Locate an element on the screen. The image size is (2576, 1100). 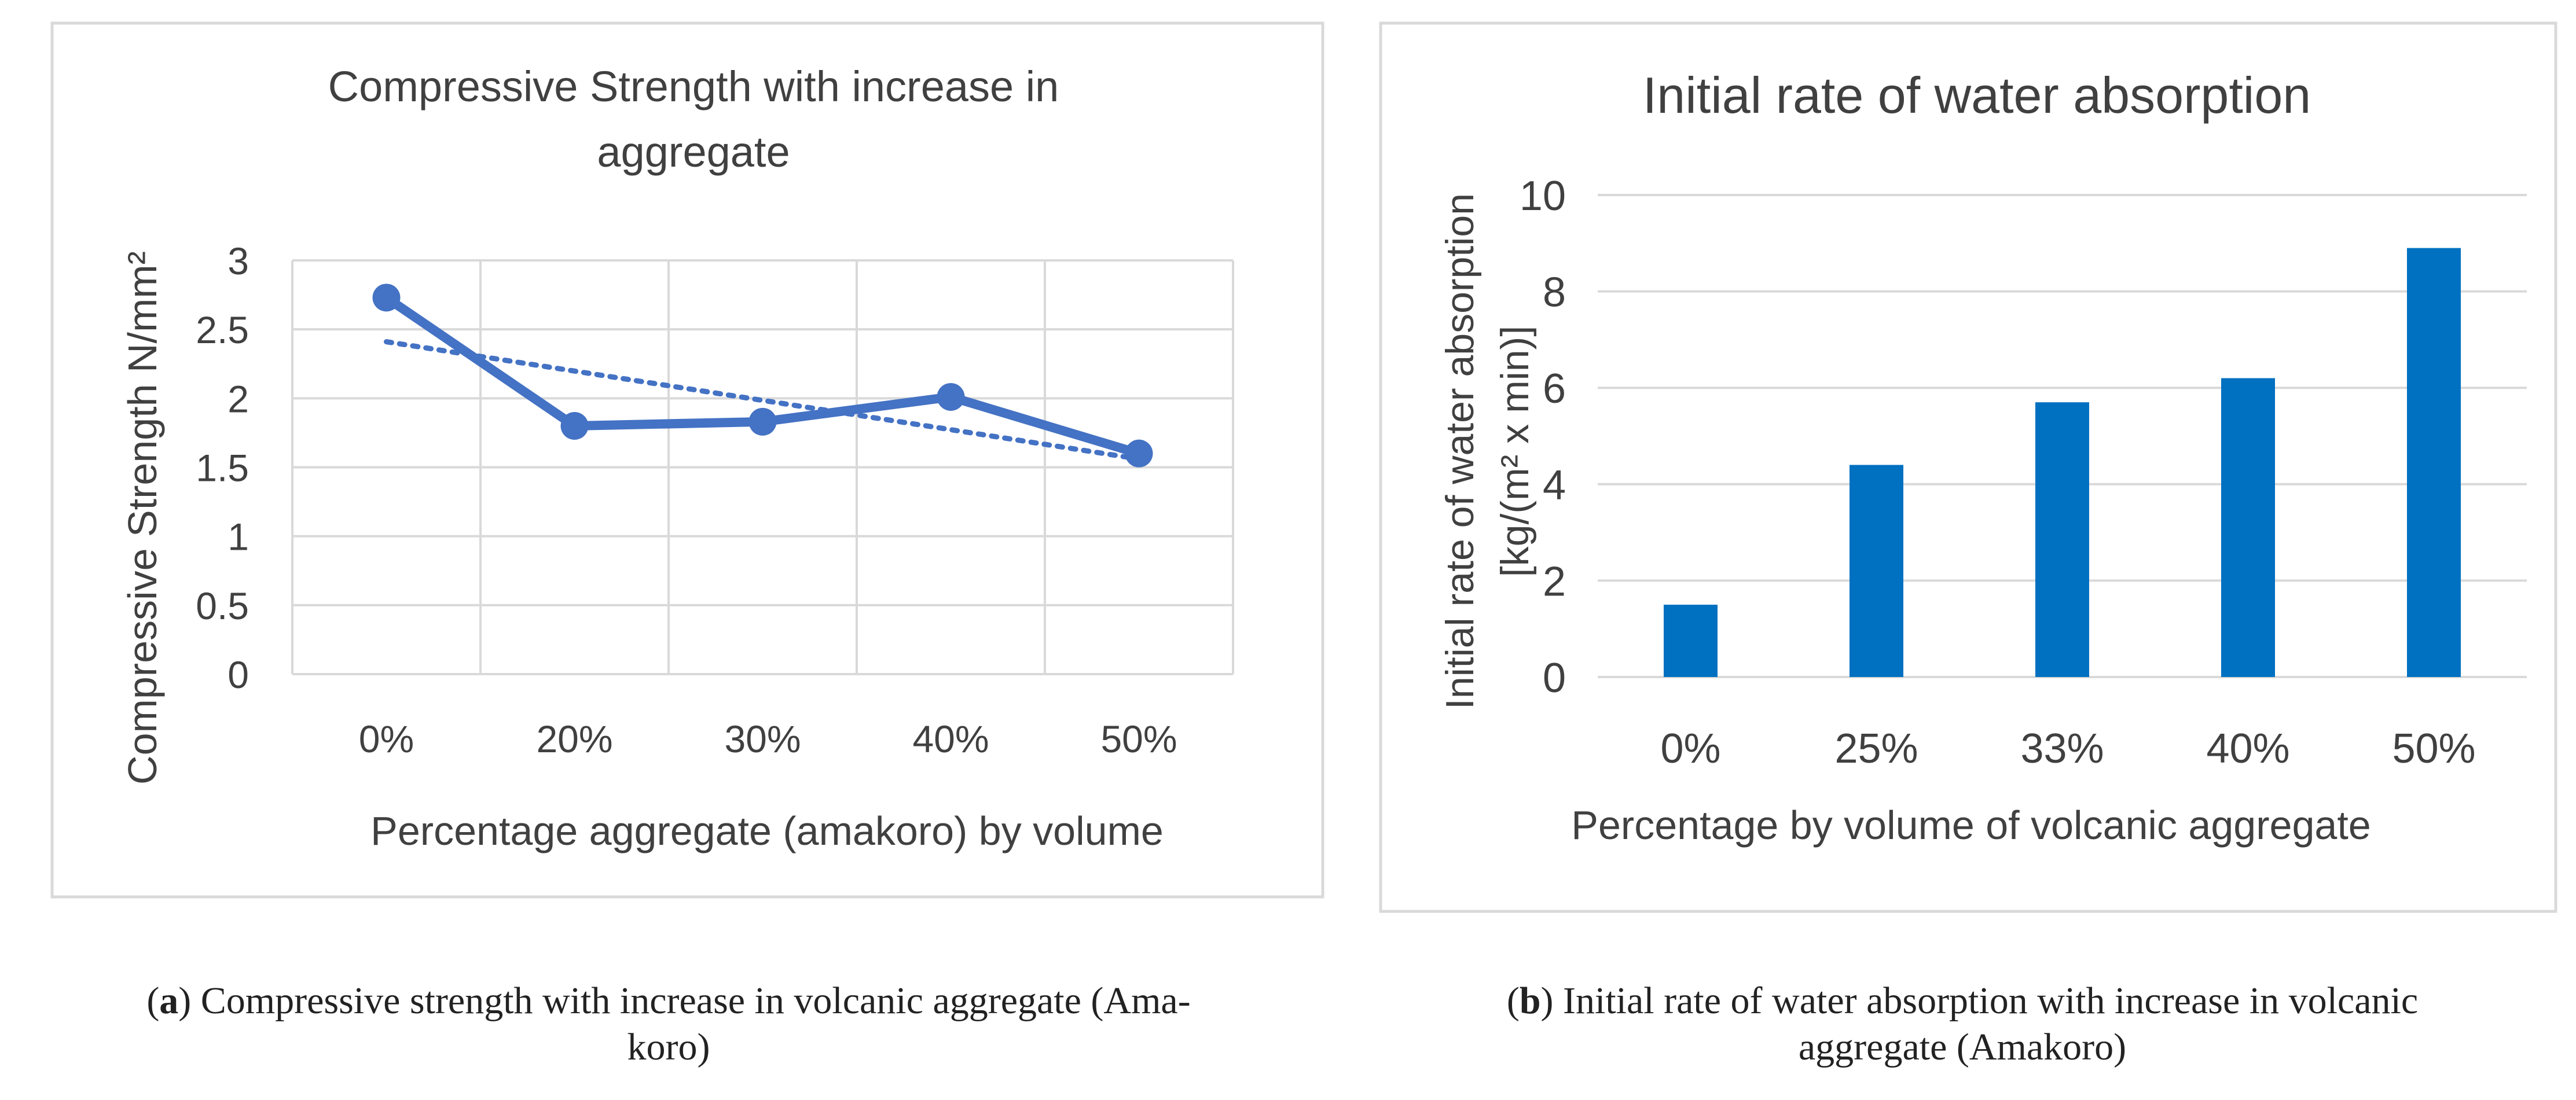
chart-a-trendline-group is located at coordinates (763, 400).